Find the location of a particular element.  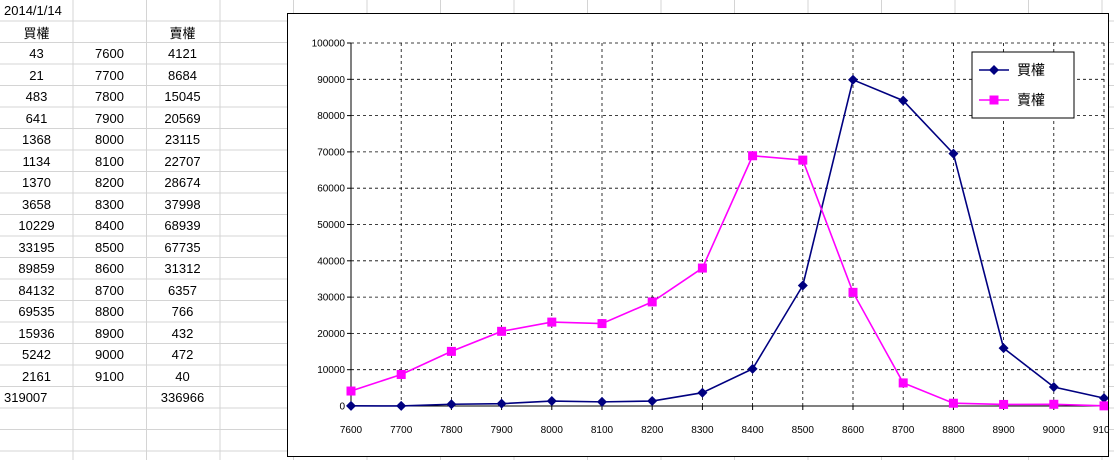

total-put-cell: 336966 is located at coordinates (182, 398).